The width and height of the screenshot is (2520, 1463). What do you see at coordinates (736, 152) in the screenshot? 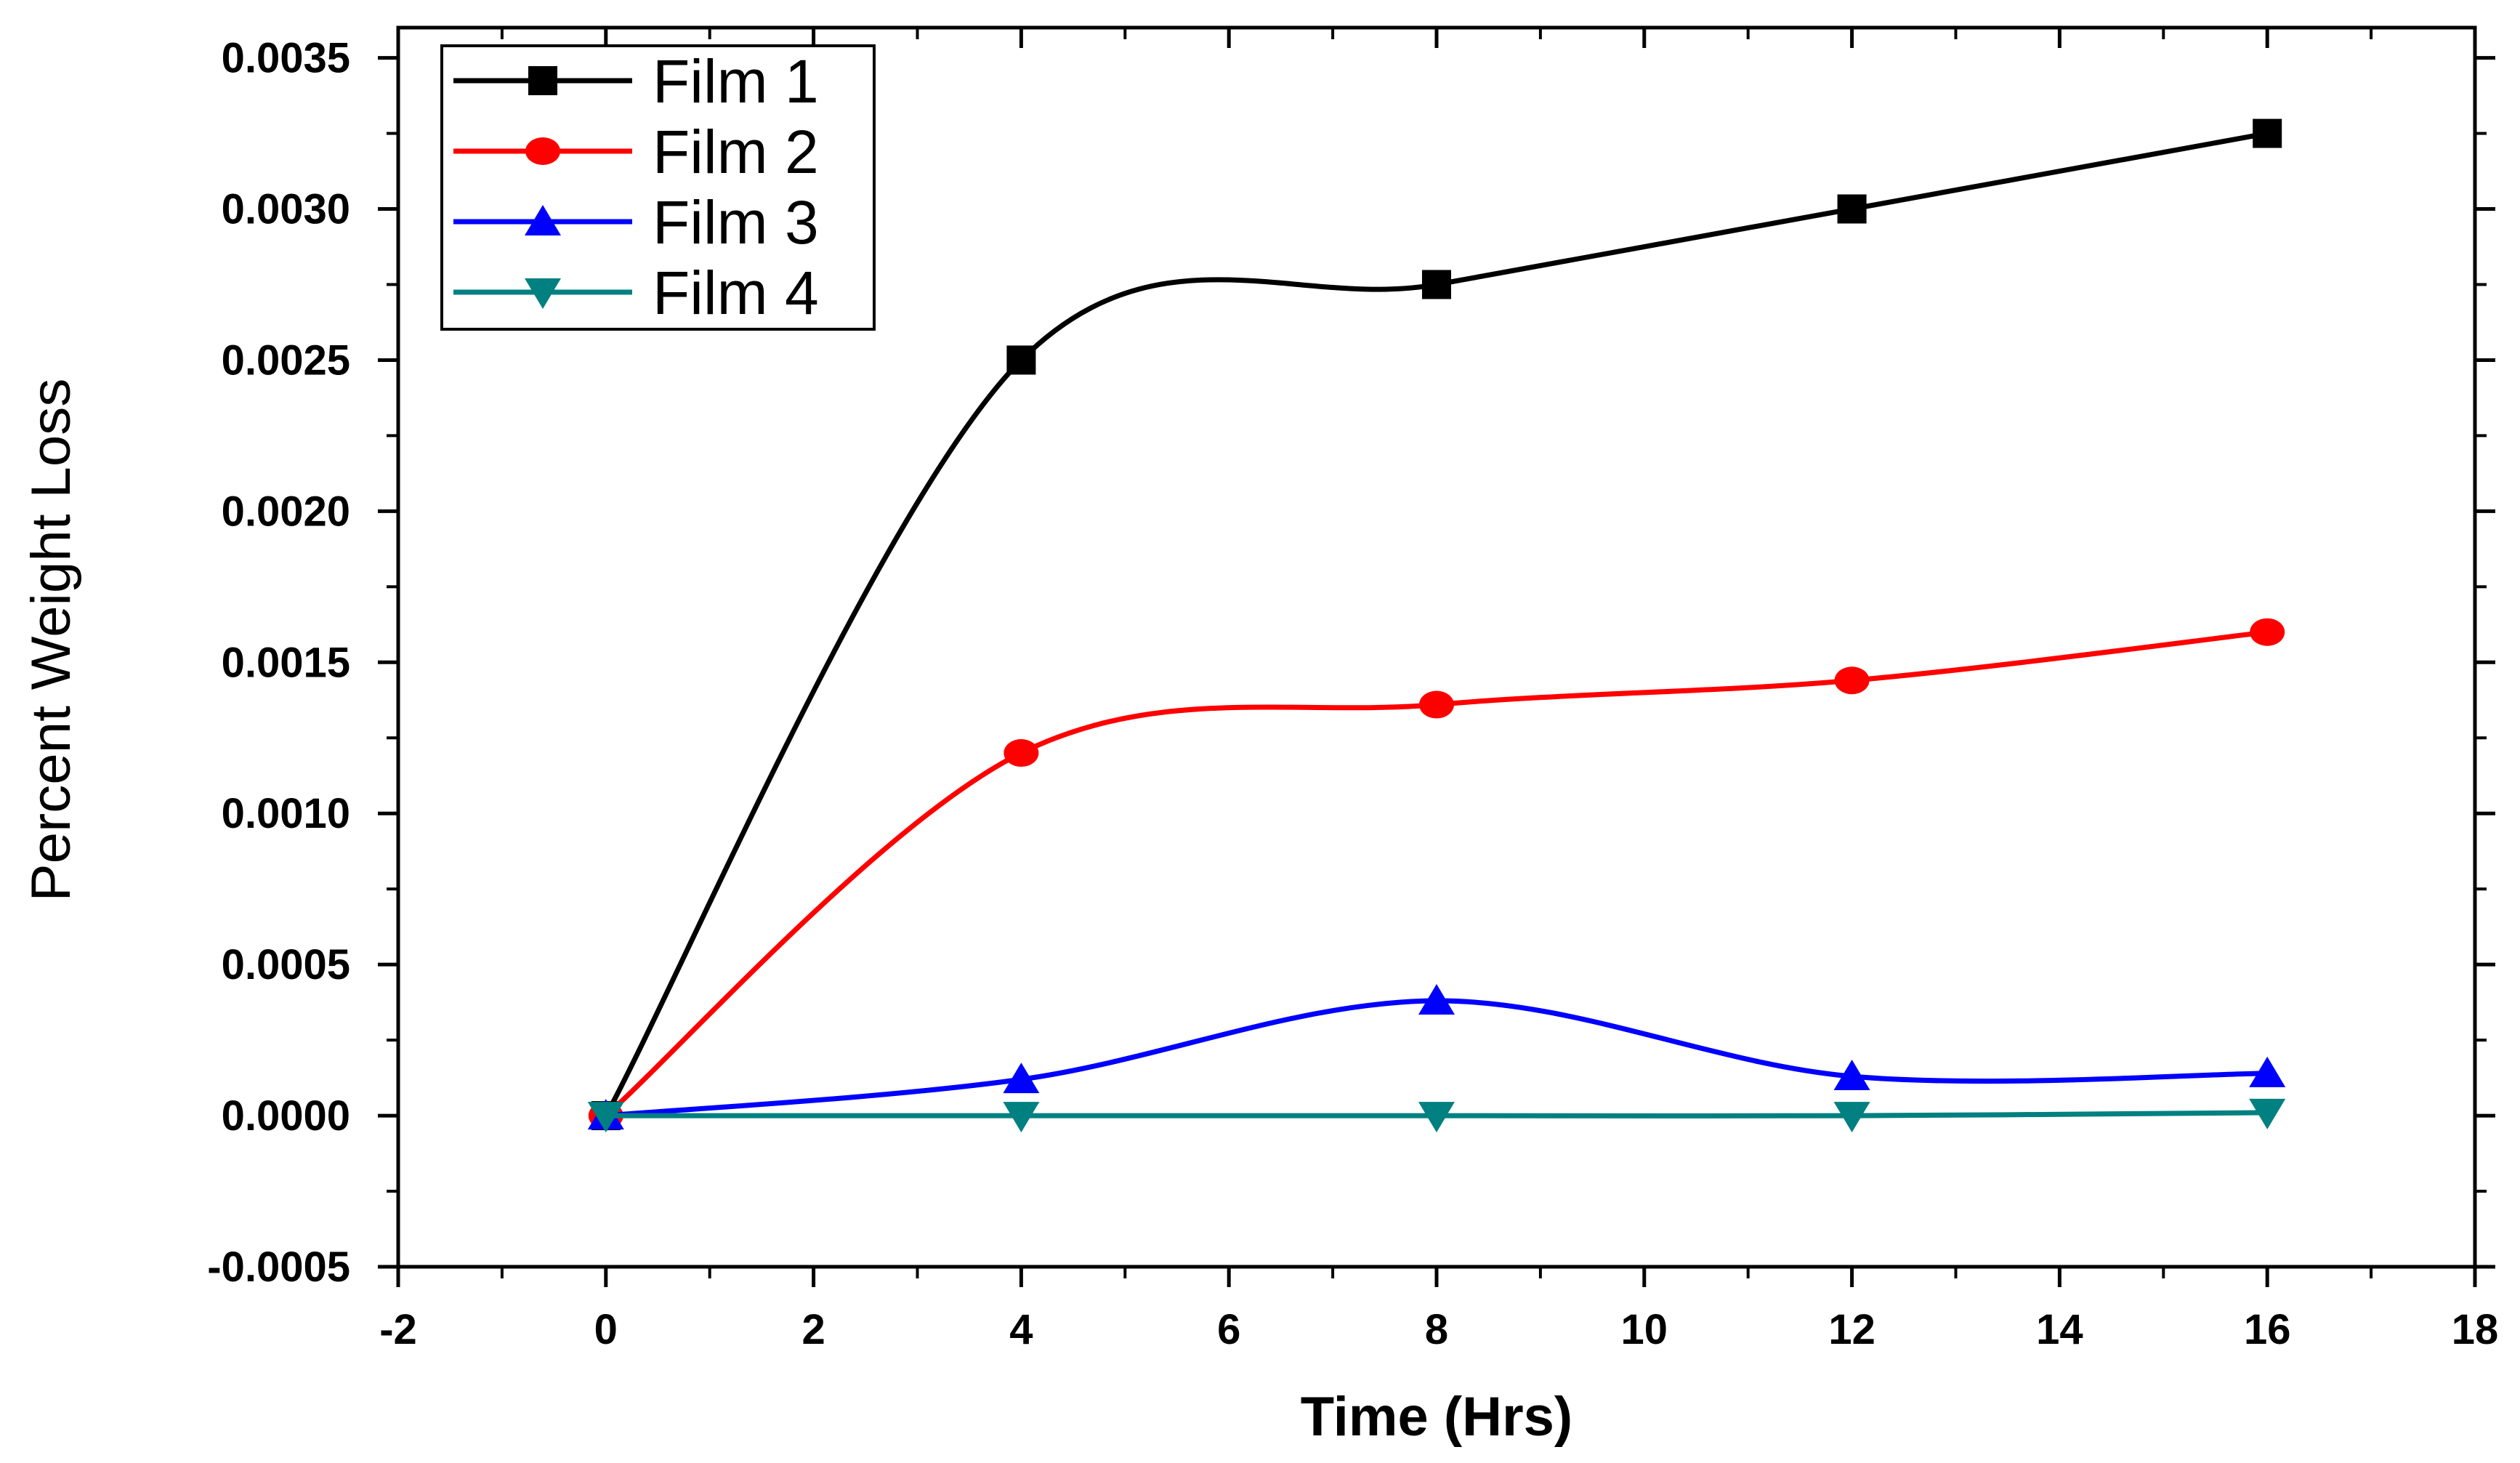
I see `legend-label: Film 2` at bounding box center [736, 152].